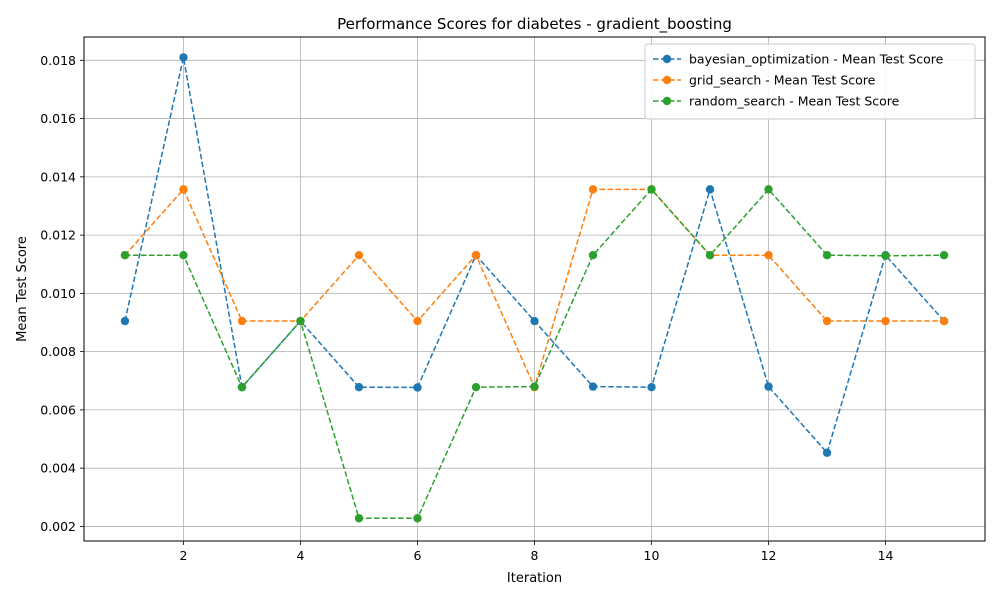 This screenshot has height=600, width=1000. What do you see at coordinates (816, 59) in the screenshot?
I see `legend-label: bayesian_optimization - Mean Test Score` at bounding box center [816, 59].